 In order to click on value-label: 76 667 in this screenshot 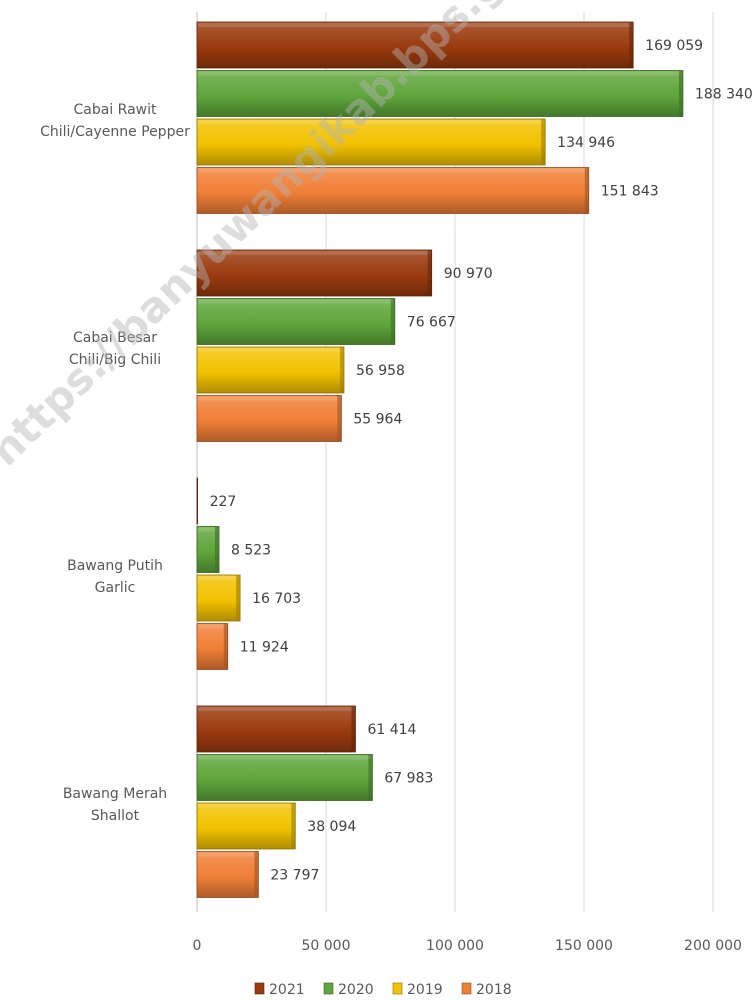, I will do `click(431, 323)`.